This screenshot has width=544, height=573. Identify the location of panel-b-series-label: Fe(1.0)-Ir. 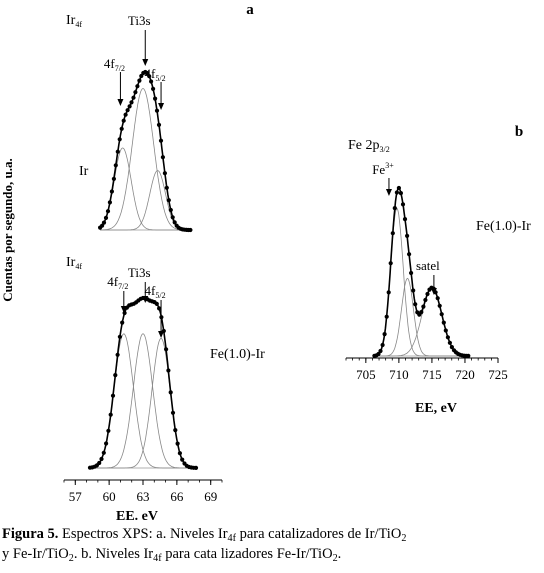
(503, 226).